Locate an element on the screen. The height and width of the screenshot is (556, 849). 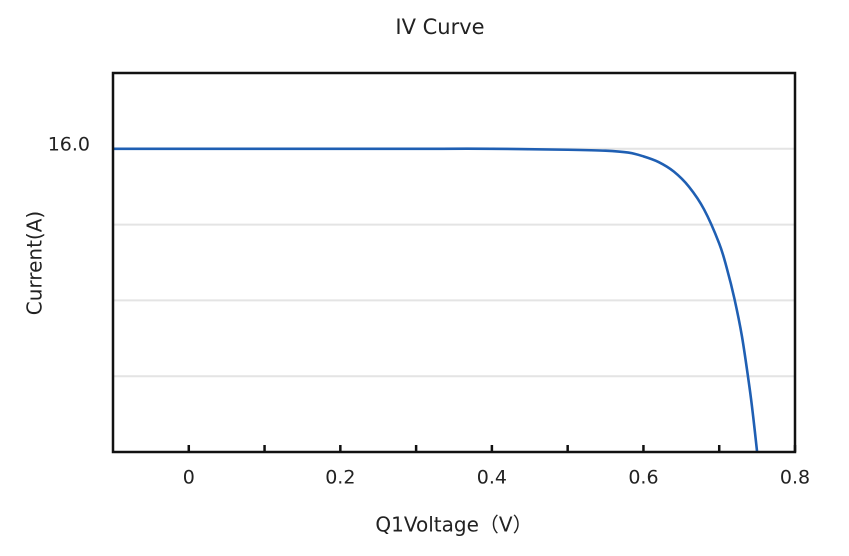
y-axis-label: Current(A) is located at coordinates (35, 263).